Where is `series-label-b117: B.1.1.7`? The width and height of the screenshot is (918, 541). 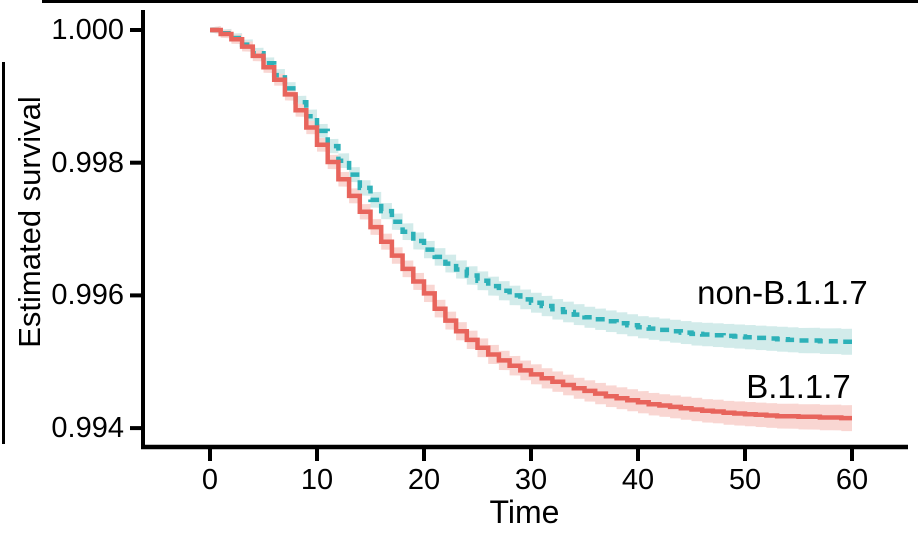
series-label-b117: B.1.1.7 is located at coordinates (798, 386).